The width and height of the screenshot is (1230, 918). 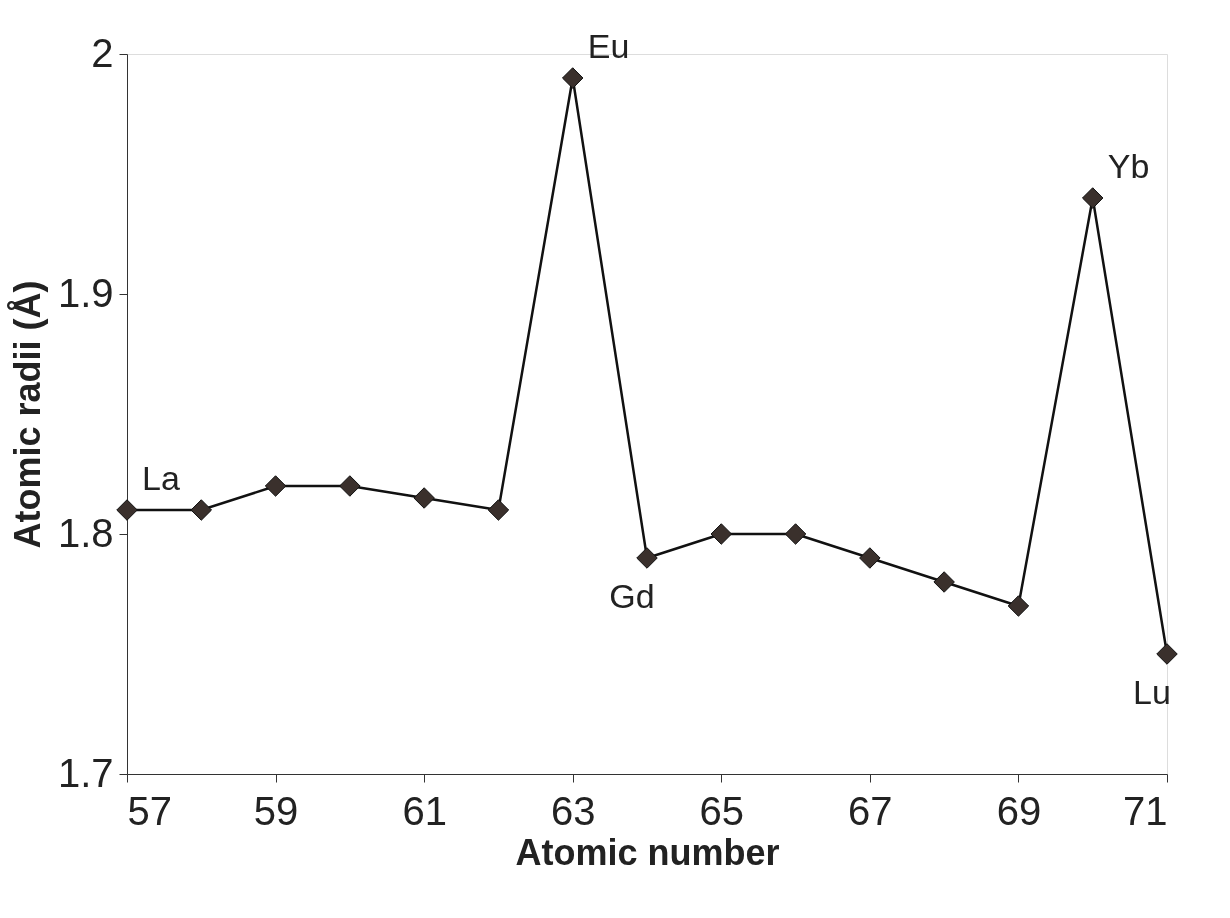 What do you see at coordinates (424, 810) in the screenshot?
I see `x-tick-label: 61` at bounding box center [424, 810].